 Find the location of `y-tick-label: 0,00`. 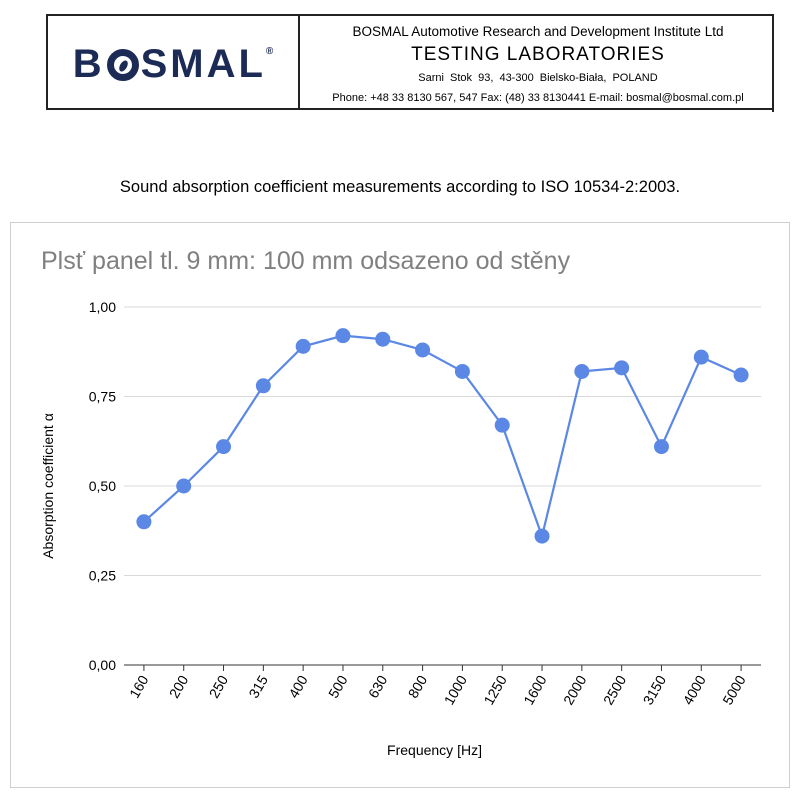

y-tick-label: 0,00 is located at coordinates (102, 665).